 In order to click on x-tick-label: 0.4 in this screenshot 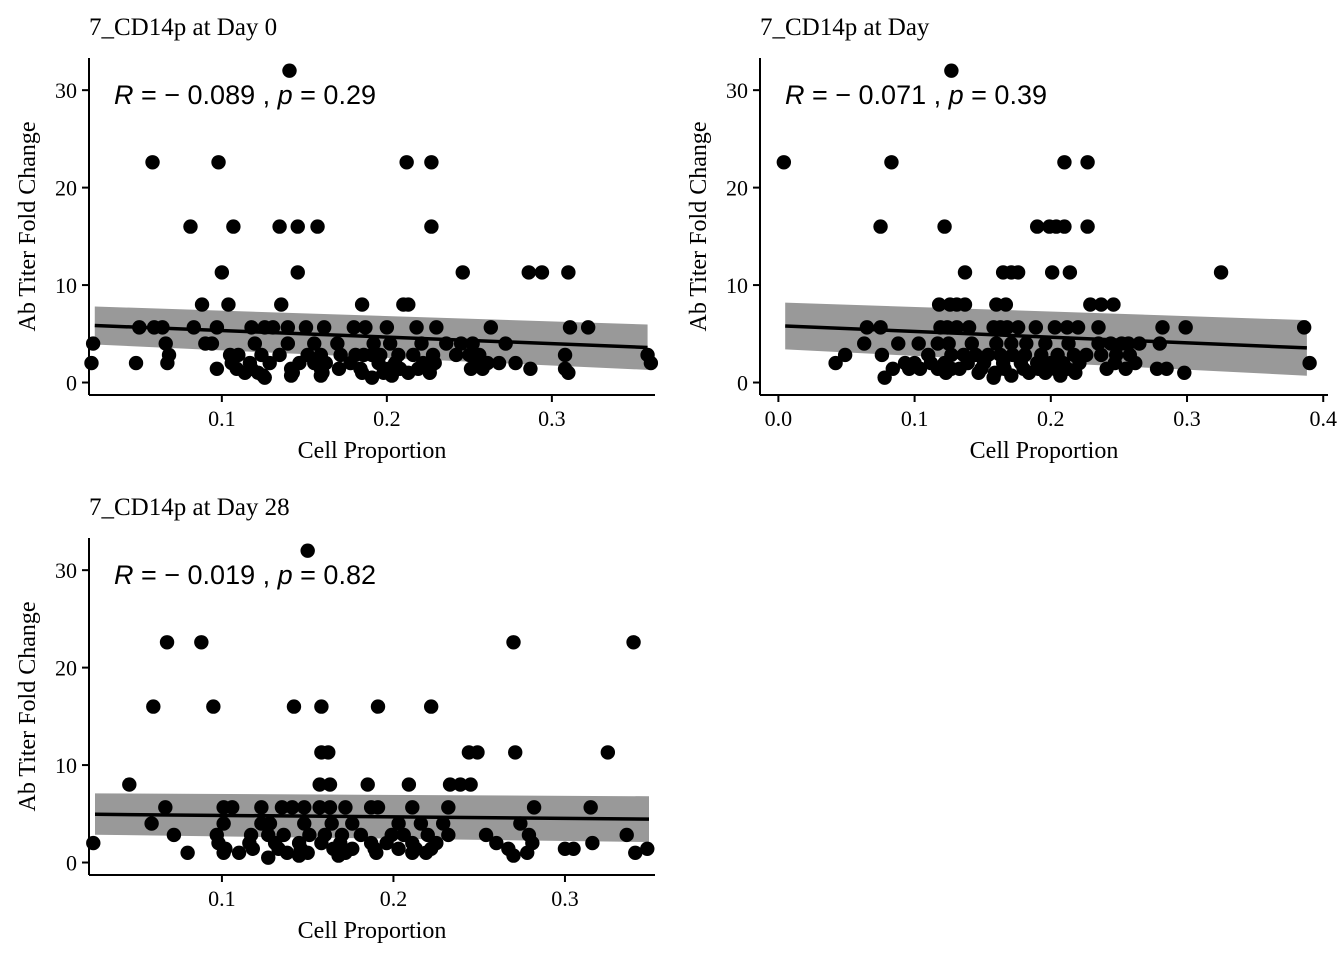, I will do `click(1323, 418)`.